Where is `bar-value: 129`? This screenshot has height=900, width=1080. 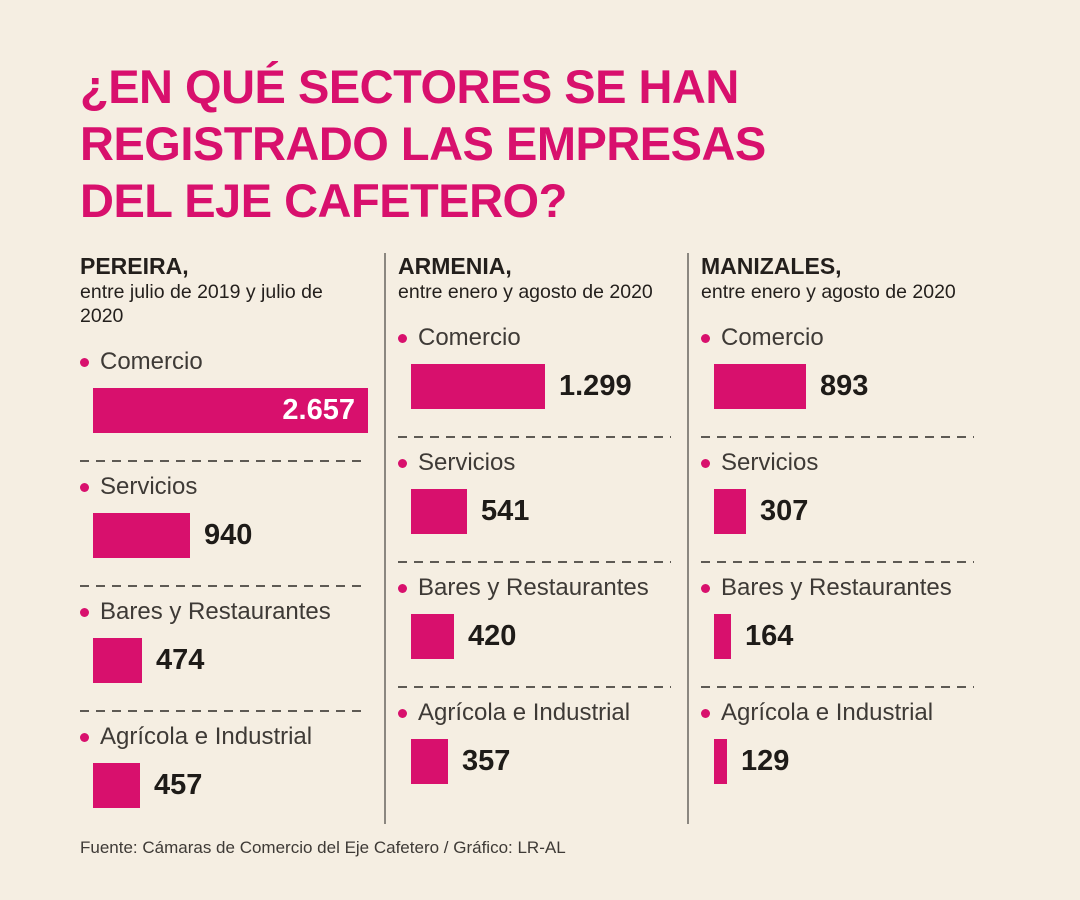 bar-value: 129 is located at coordinates (765, 761).